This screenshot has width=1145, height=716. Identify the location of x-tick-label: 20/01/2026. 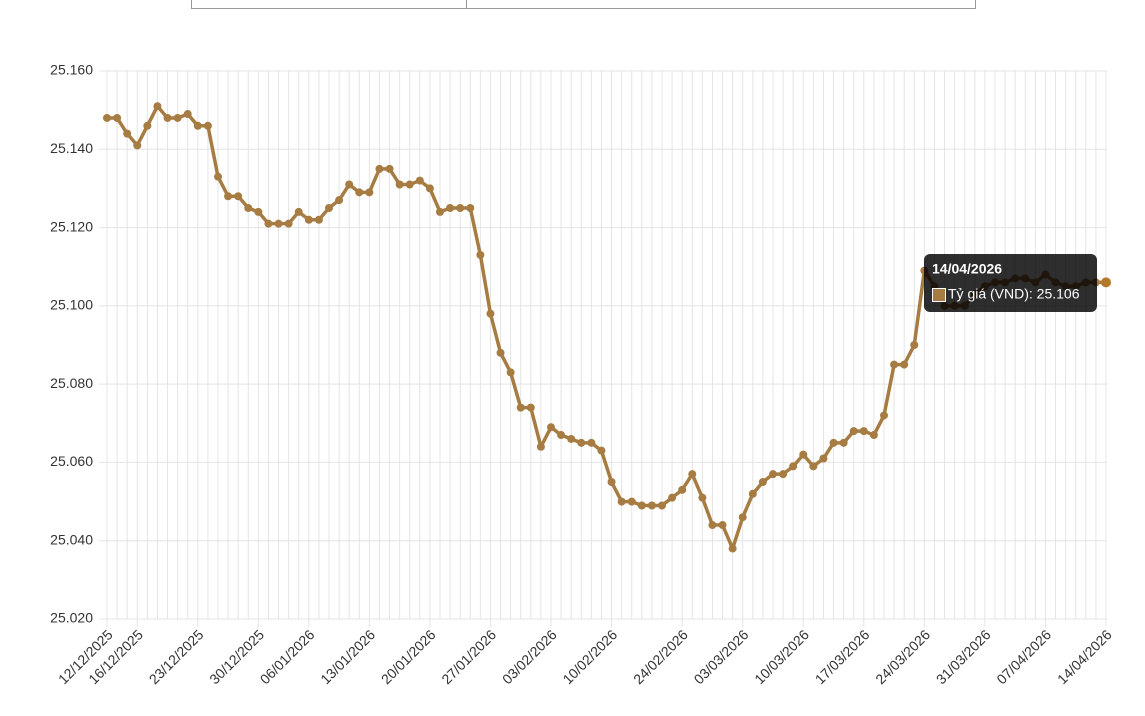
(408, 656).